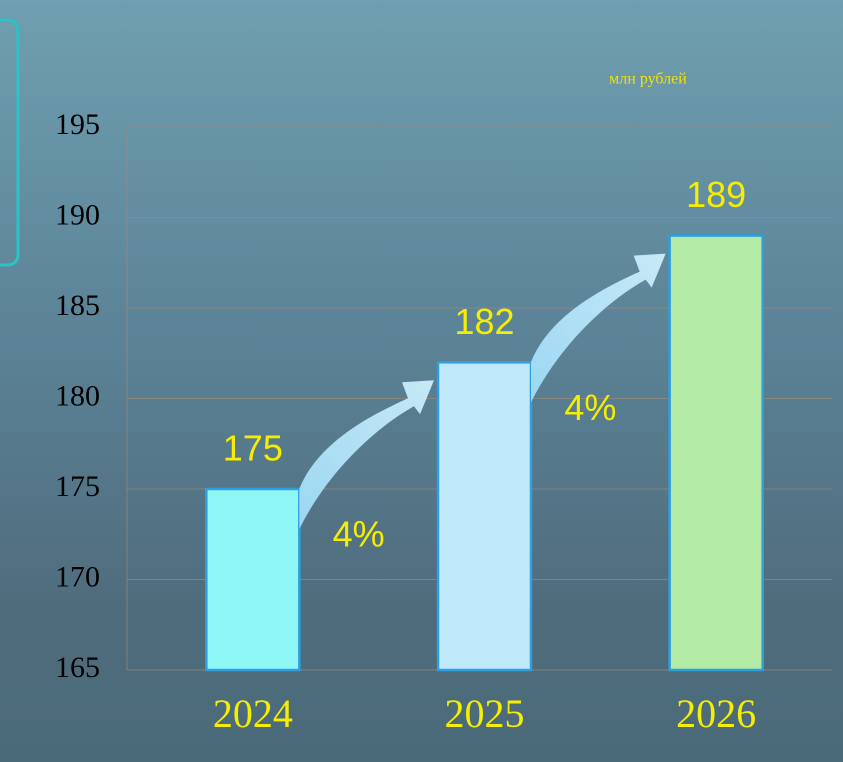 This screenshot has width=843, height=762. Describe the element at coordinates (77, 214) in the screenshot. I see `y-tick-label: 190` at that location.